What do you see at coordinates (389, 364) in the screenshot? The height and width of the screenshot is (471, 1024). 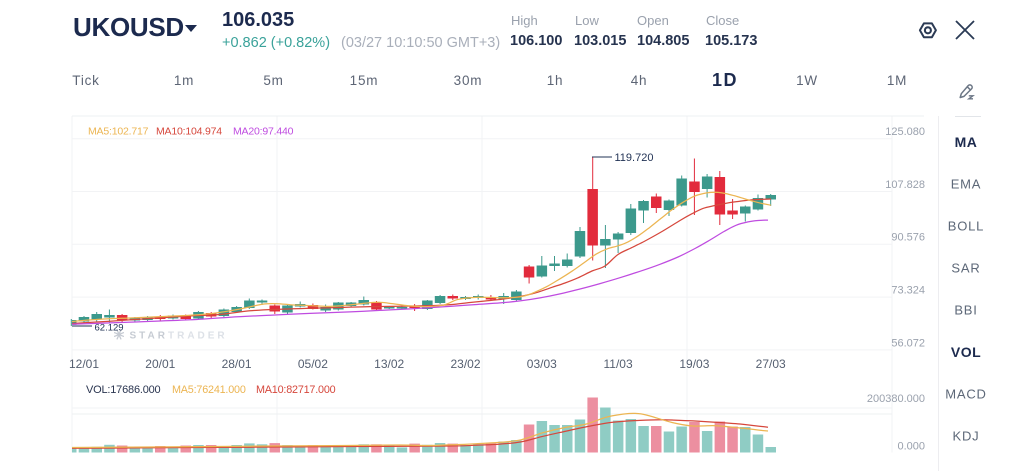 I see `svg-text: 13/02` at bounding box center [389, 364].